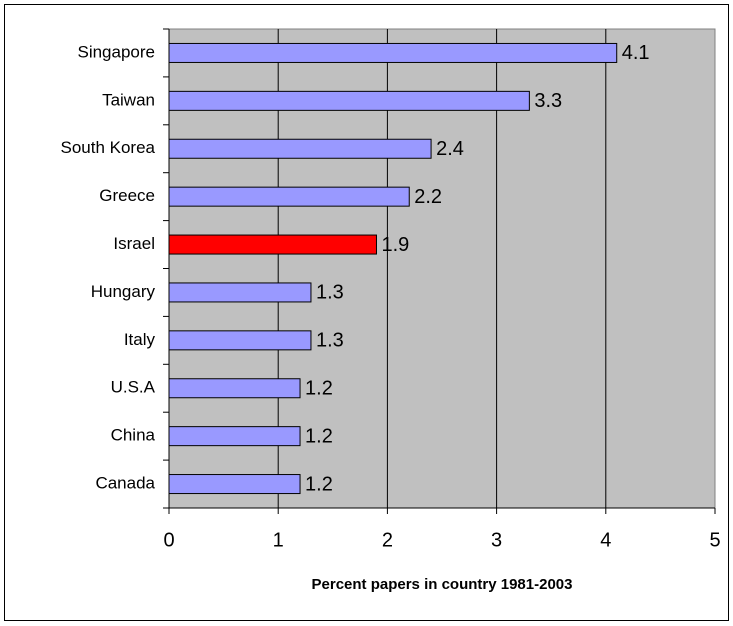  What do you see at coordinates (107, 147) in the screenshot?
I see `y-tick-label: South Korea` at bounding box center [107, 147].